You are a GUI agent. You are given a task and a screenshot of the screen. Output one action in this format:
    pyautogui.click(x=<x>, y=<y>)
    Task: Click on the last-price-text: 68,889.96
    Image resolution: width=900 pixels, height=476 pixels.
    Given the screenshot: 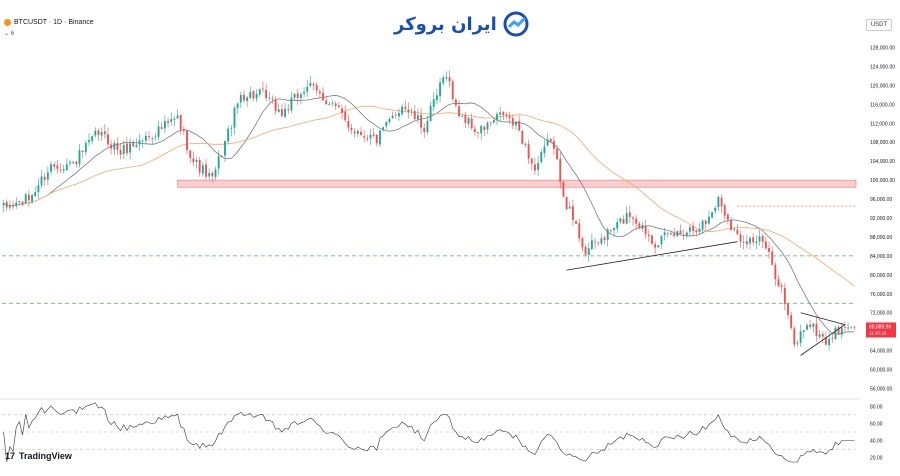 What is the action you would take?
    pyautogui.click(x=880, y=327)
    